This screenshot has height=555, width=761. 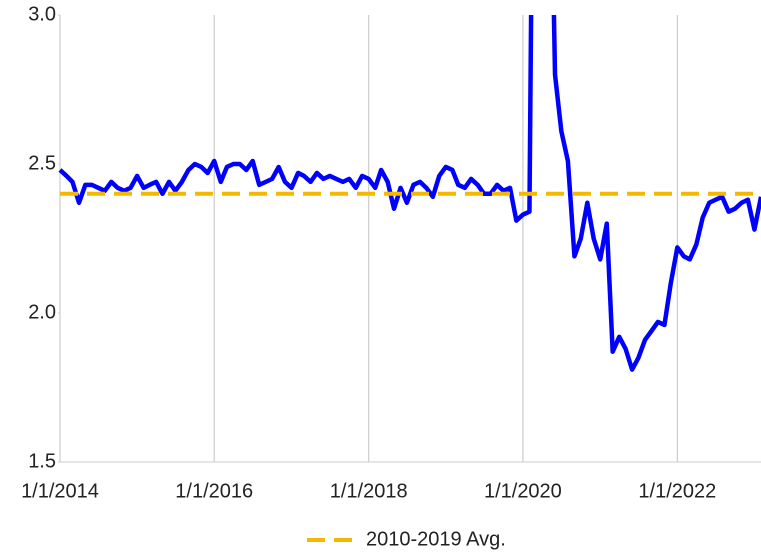 What do you see at coordinates (42, 163) in the screenshot?
I see `y-tick-label: 2.5` at bounding box center [42, 163].